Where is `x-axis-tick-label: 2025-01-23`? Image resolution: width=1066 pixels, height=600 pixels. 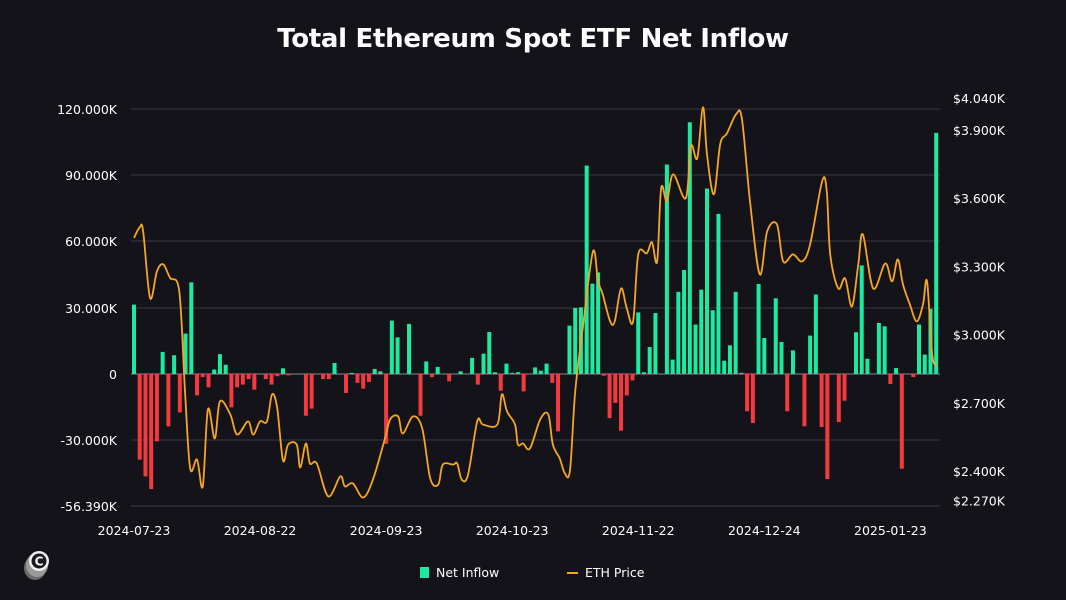 x-axis-tick-label: 2025-01-23 is located at coordinates (890, 530).